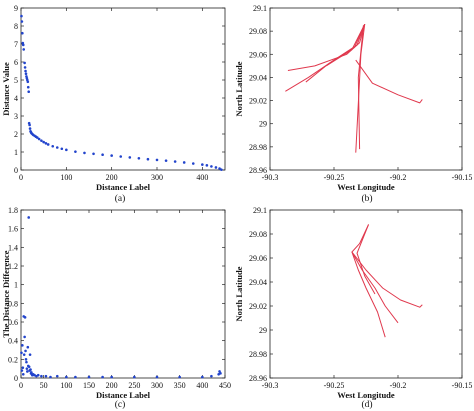 This screenshot has width=474, height=411. I want to click on y-axis-label: Distance Value, so click(6, 89).